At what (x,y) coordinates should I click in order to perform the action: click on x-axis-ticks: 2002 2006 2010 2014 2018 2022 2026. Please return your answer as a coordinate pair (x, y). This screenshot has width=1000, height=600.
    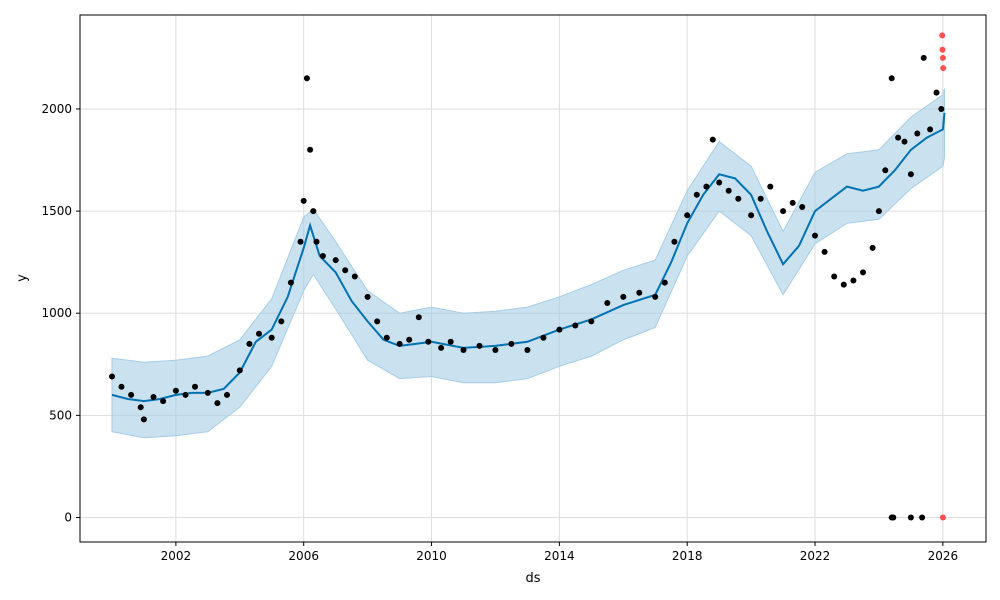
    Looking at the image, I should click on (560, 552).